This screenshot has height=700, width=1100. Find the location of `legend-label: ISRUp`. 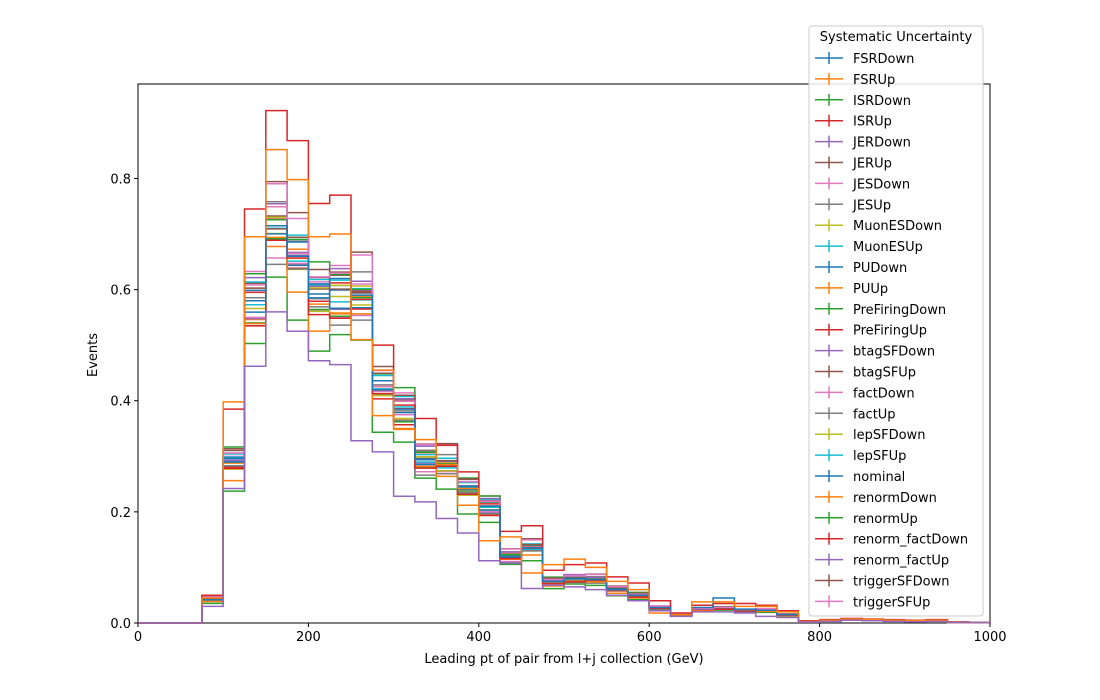

legend-label: ISRUp is located at coordinates (872, 122).